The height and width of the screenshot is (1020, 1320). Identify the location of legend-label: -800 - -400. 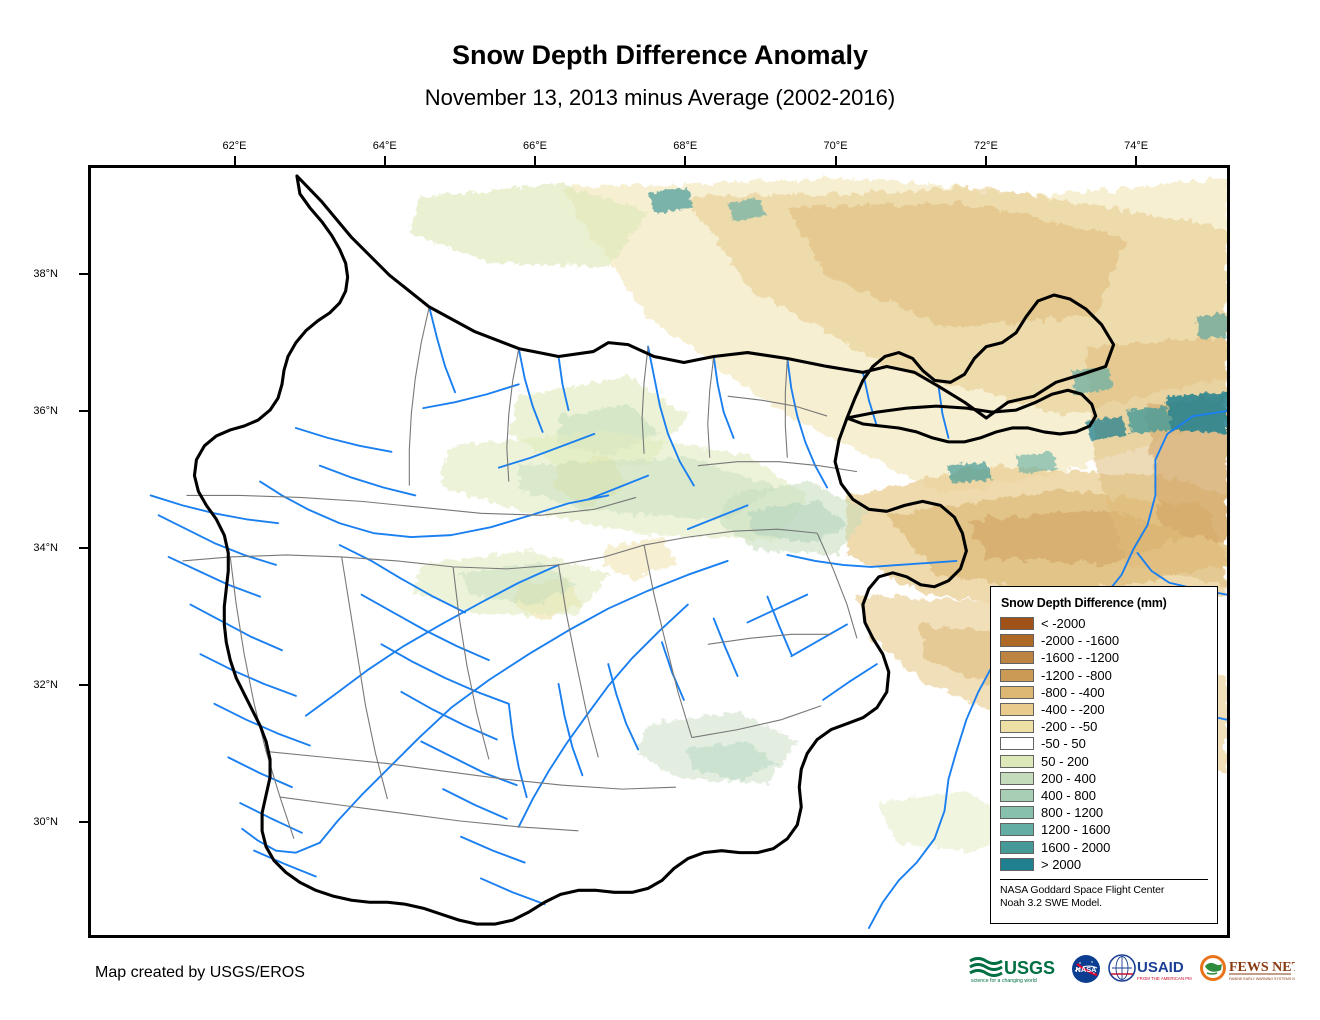
(1073, 692).